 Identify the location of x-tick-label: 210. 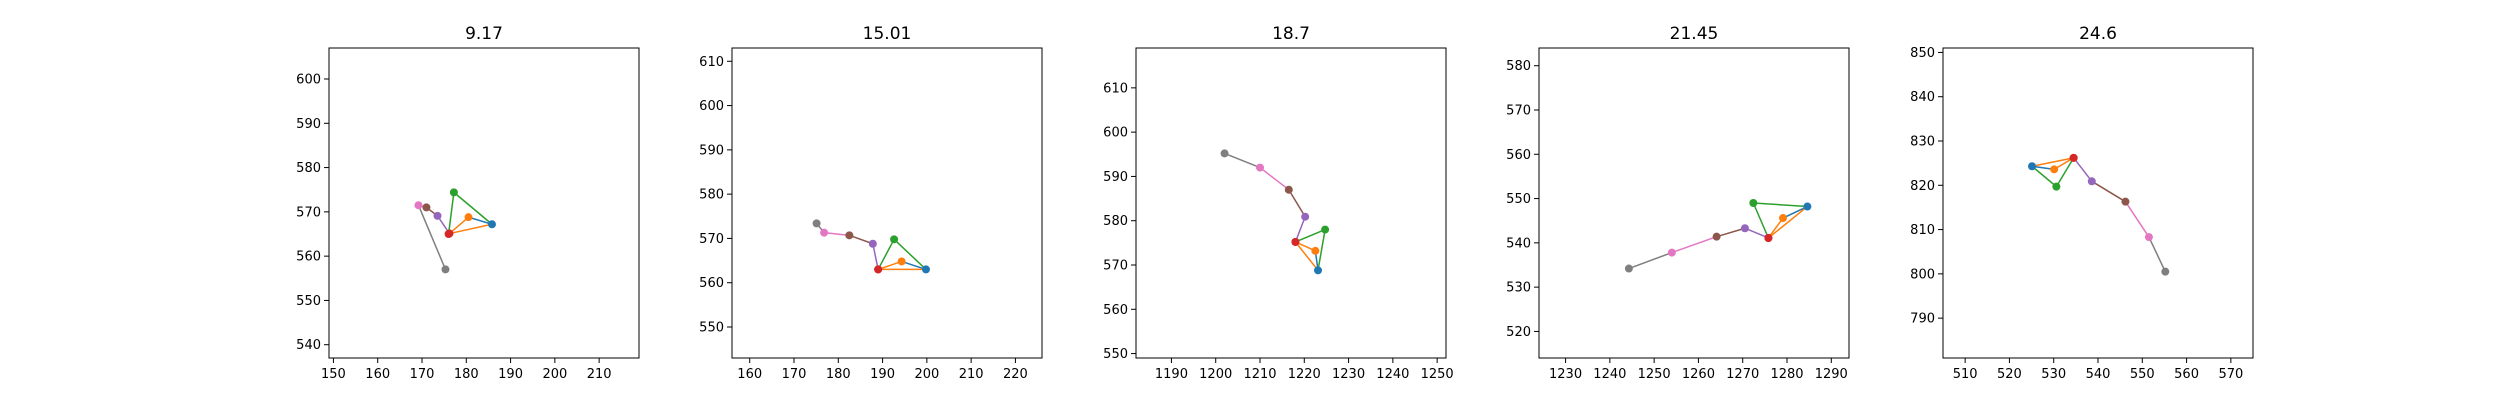
(971, 374).